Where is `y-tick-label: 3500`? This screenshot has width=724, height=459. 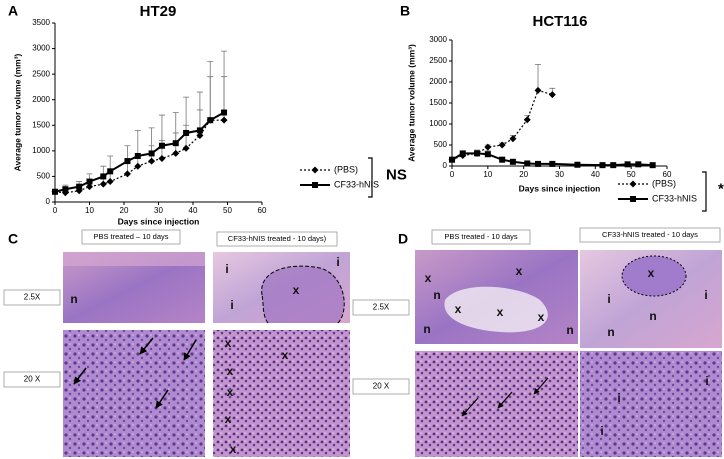 y-tick-label: 3500 is located at coordinates (41, 22).